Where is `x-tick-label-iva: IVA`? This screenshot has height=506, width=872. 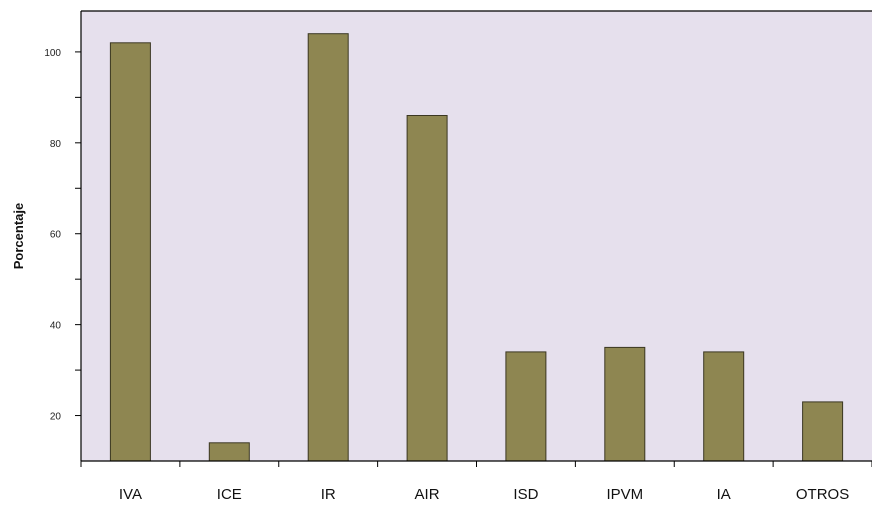
x-tick-label-iva: IVA is located at coordinates (130, 494).